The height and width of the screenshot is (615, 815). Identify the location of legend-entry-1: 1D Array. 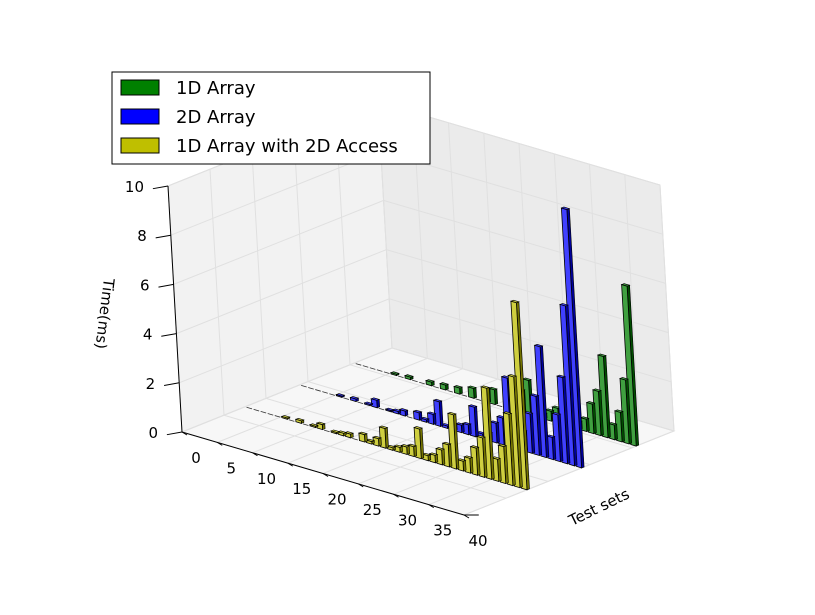
(188, 88).